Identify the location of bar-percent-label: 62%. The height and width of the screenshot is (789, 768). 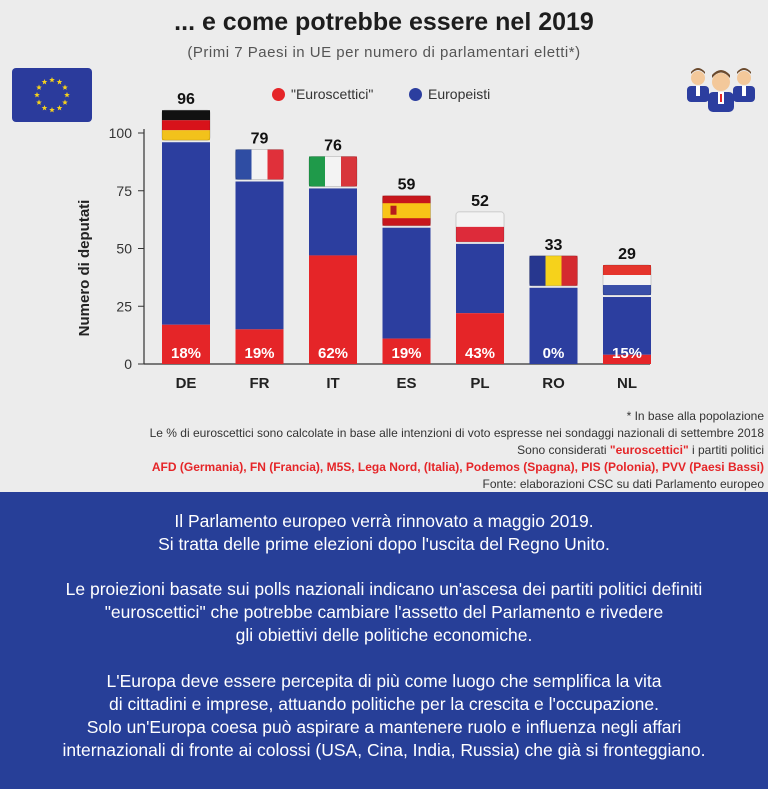
(333, 353).